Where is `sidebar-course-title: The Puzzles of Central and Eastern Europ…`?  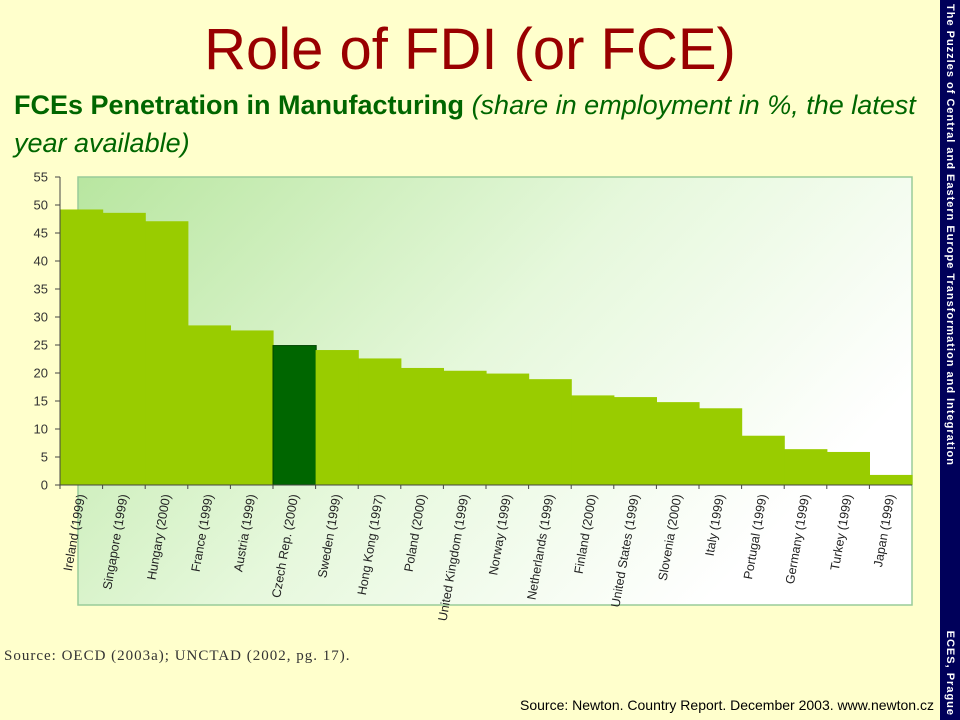
sidebar-course-title: The Puzzles of Central and Eastern Europ… is located at coordinates (950, 235).